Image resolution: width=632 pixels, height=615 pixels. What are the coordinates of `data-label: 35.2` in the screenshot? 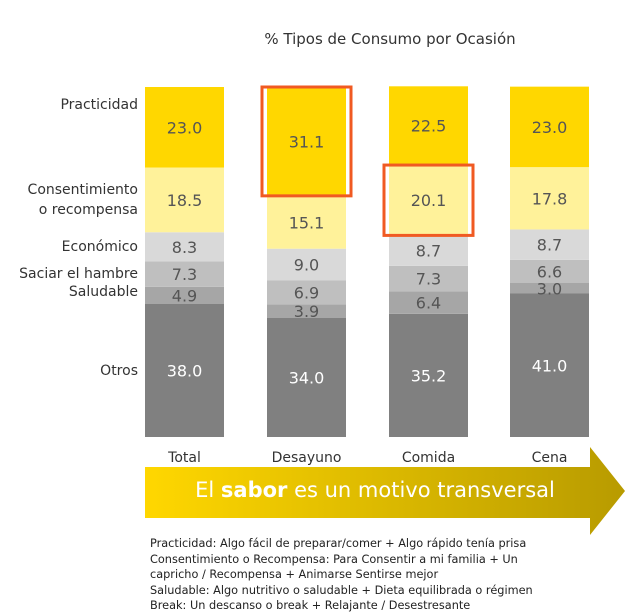 It's located at (429, 375).